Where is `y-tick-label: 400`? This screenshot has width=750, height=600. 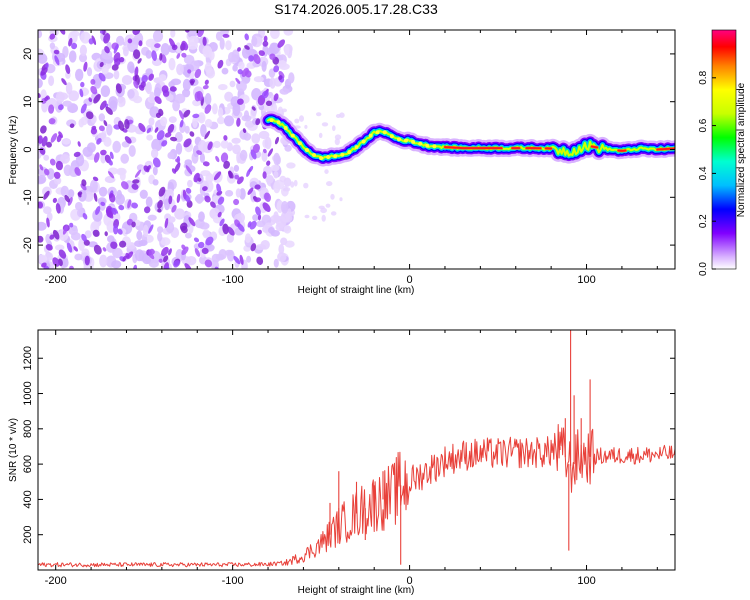 y-tick-label: 400 is located at coordinates (28, 499).